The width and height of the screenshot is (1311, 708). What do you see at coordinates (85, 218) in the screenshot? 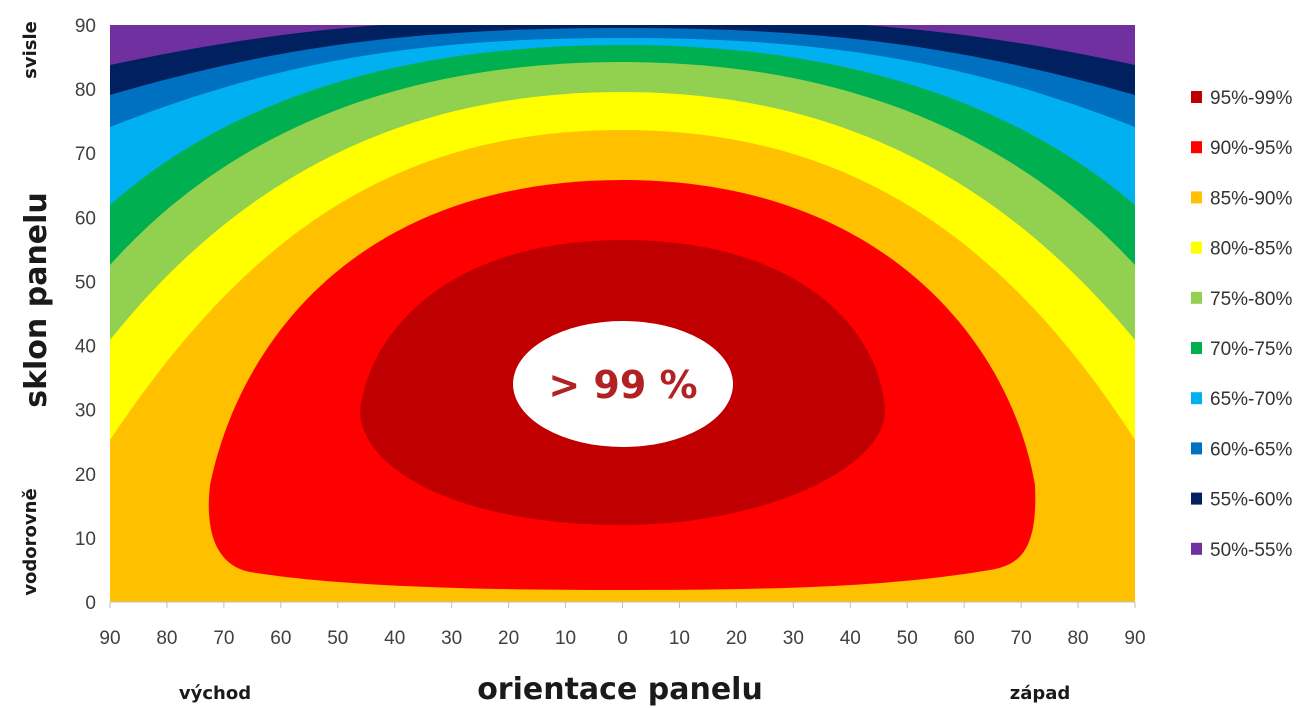
I see `y-tick-label: 60` at bounding box center [85, 218].